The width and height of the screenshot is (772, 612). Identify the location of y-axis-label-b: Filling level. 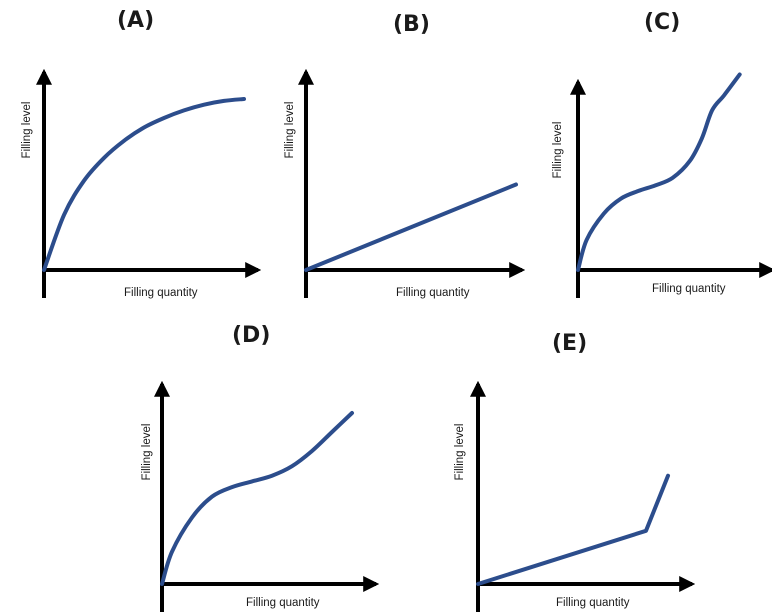
(290, 130).